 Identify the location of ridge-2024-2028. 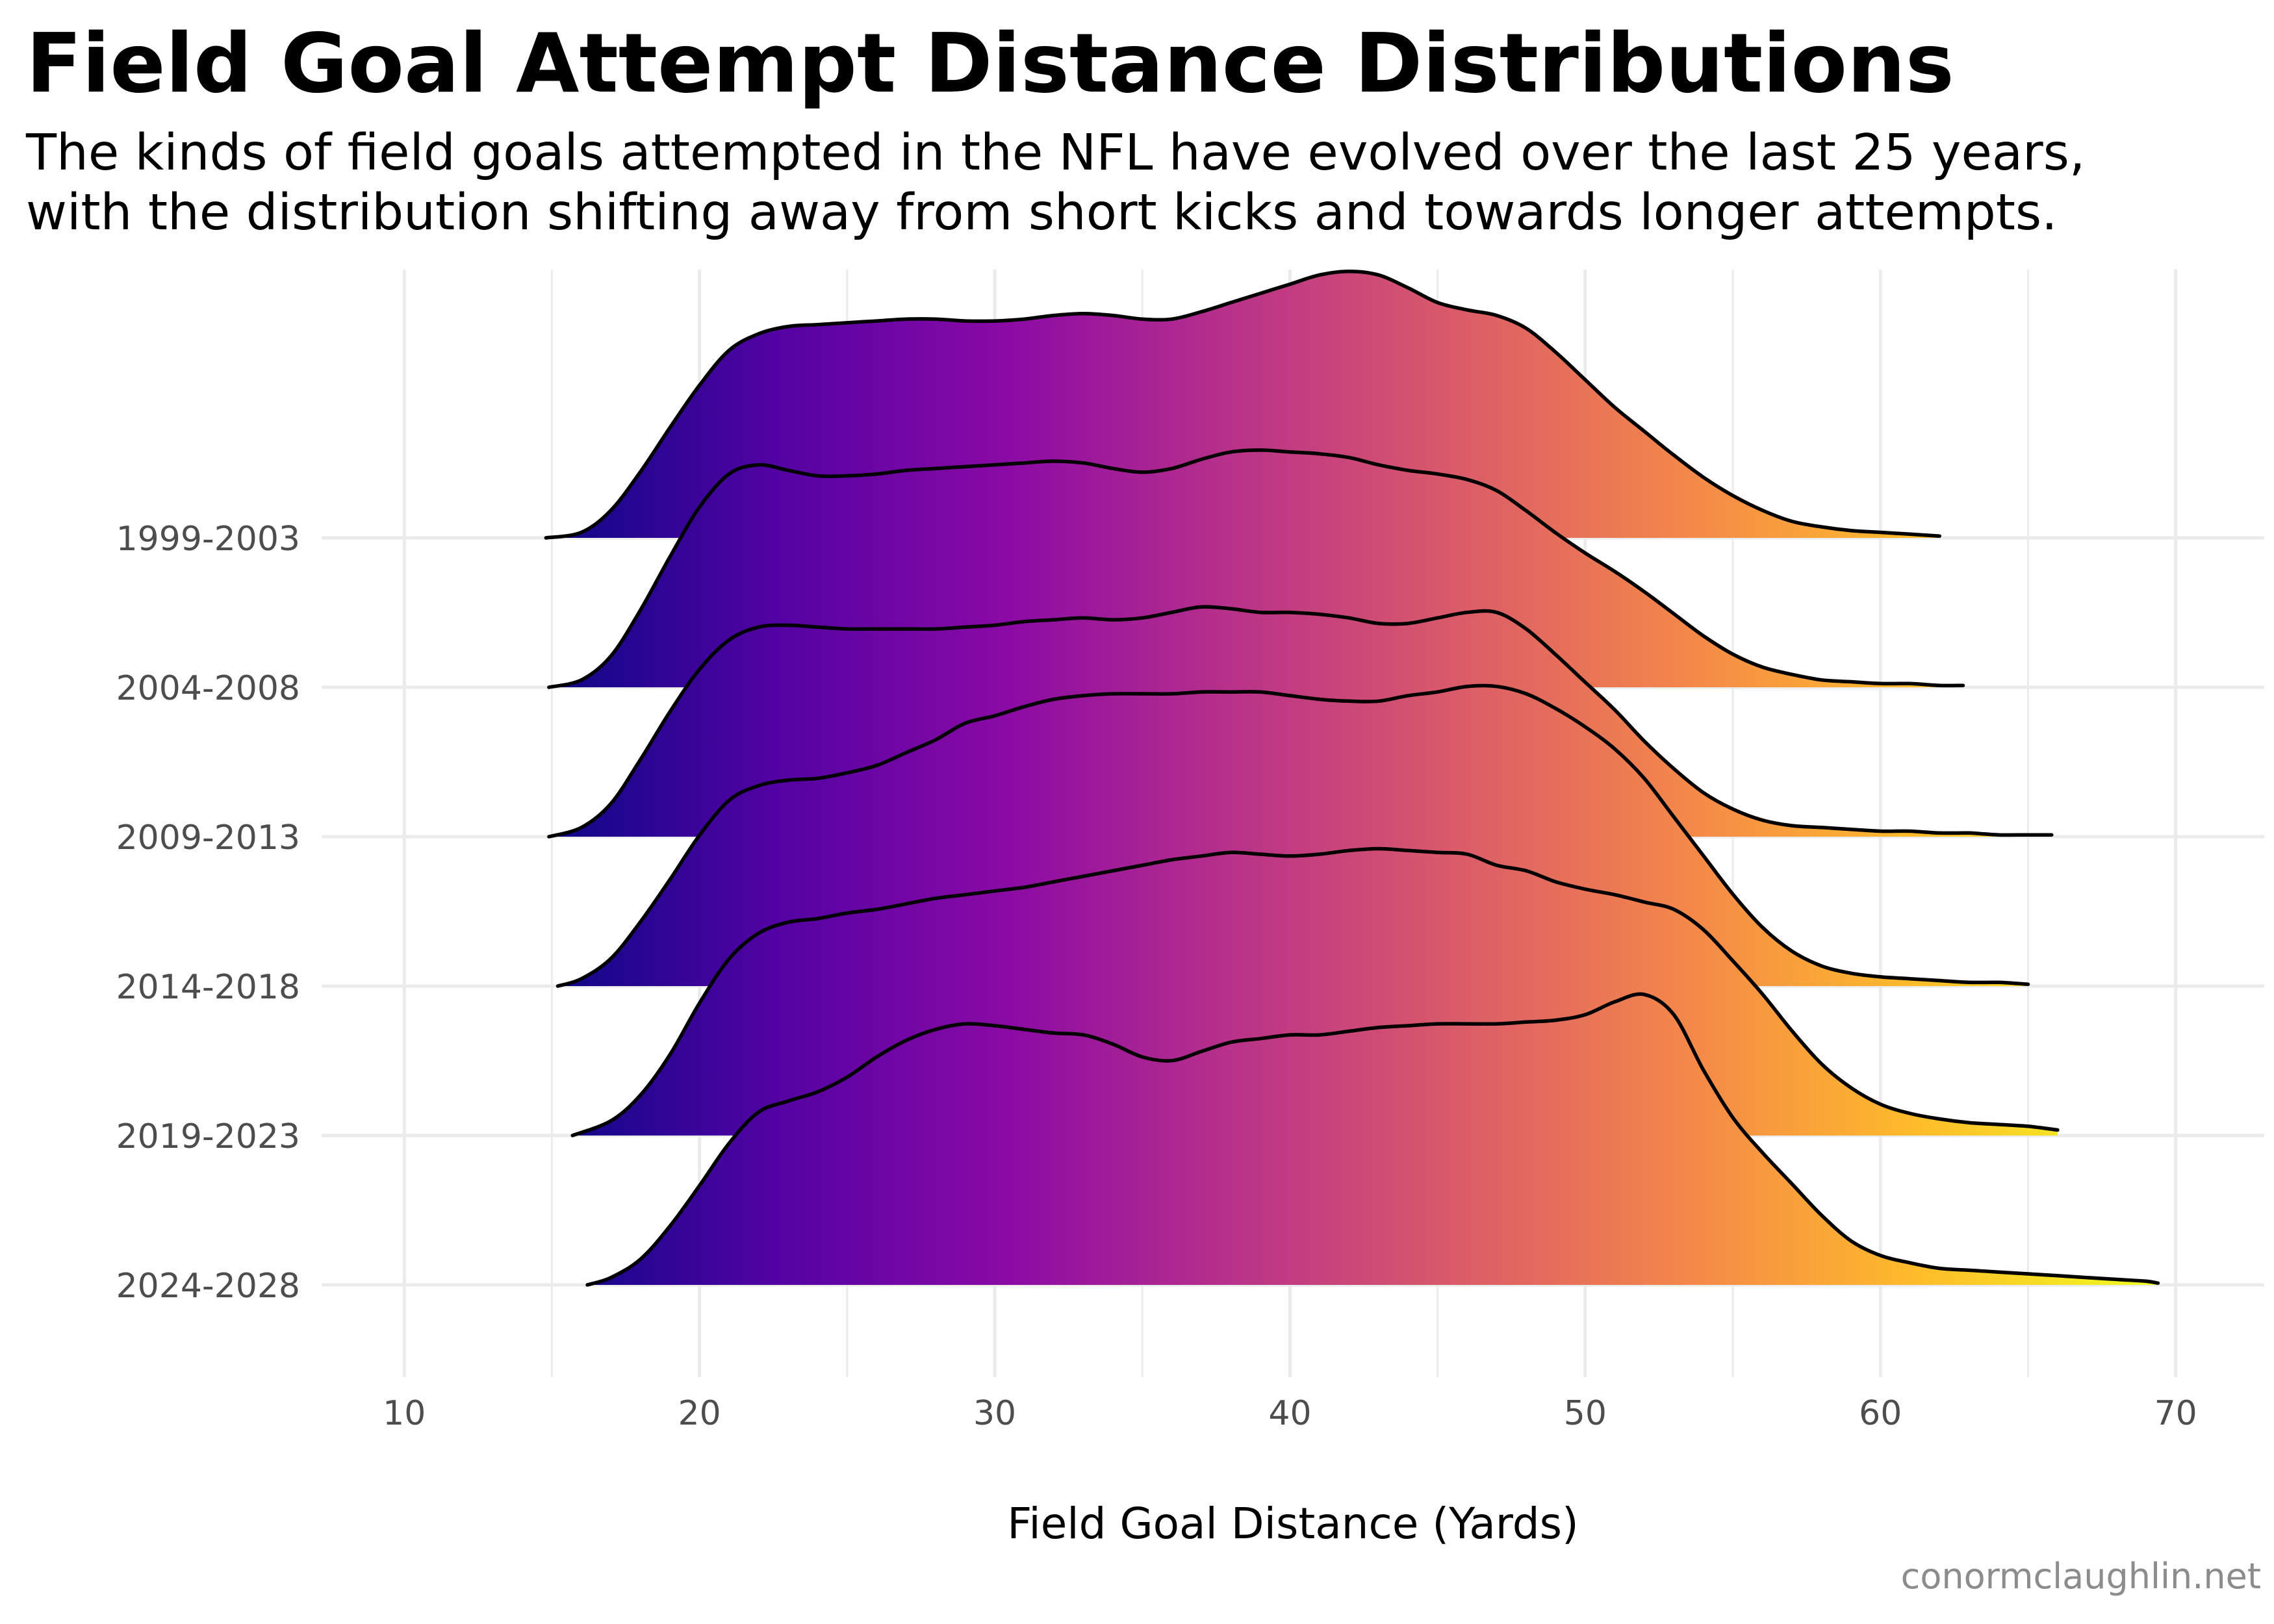
(1372, 1139).